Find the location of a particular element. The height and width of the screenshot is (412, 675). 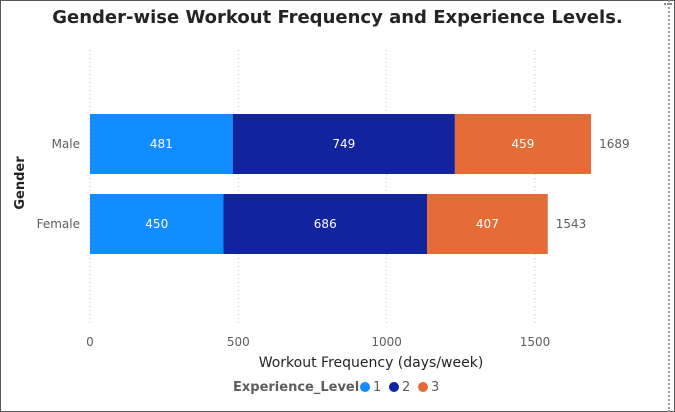

legend-item: 1 is located at coordinates (370, 387).